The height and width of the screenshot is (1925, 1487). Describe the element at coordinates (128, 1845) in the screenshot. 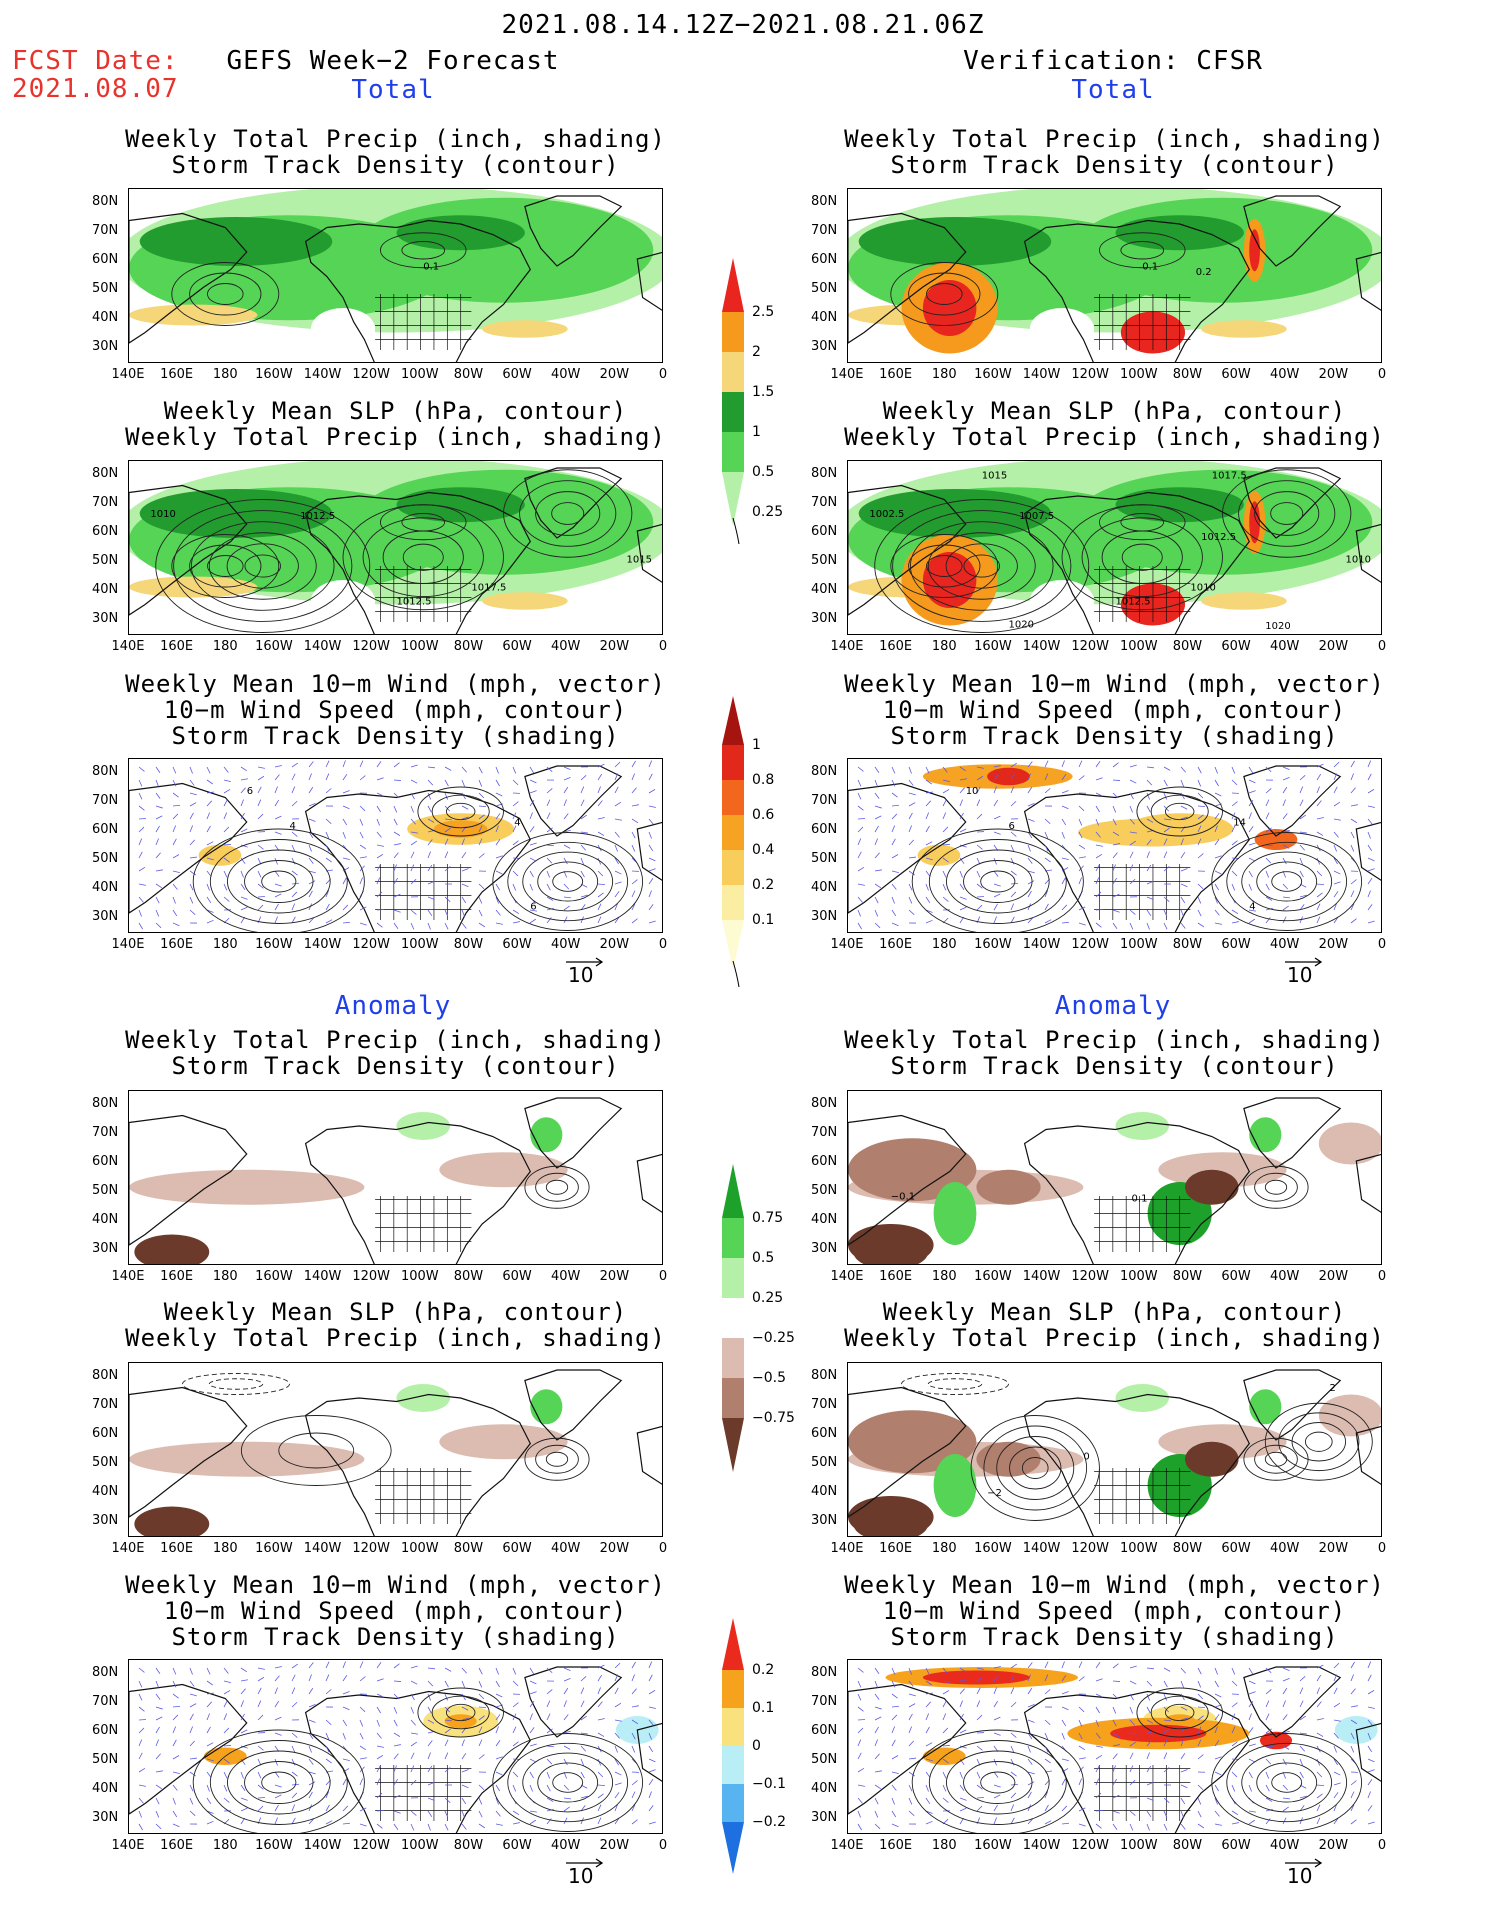

I see `lon-tick-label: 140E` at that location.